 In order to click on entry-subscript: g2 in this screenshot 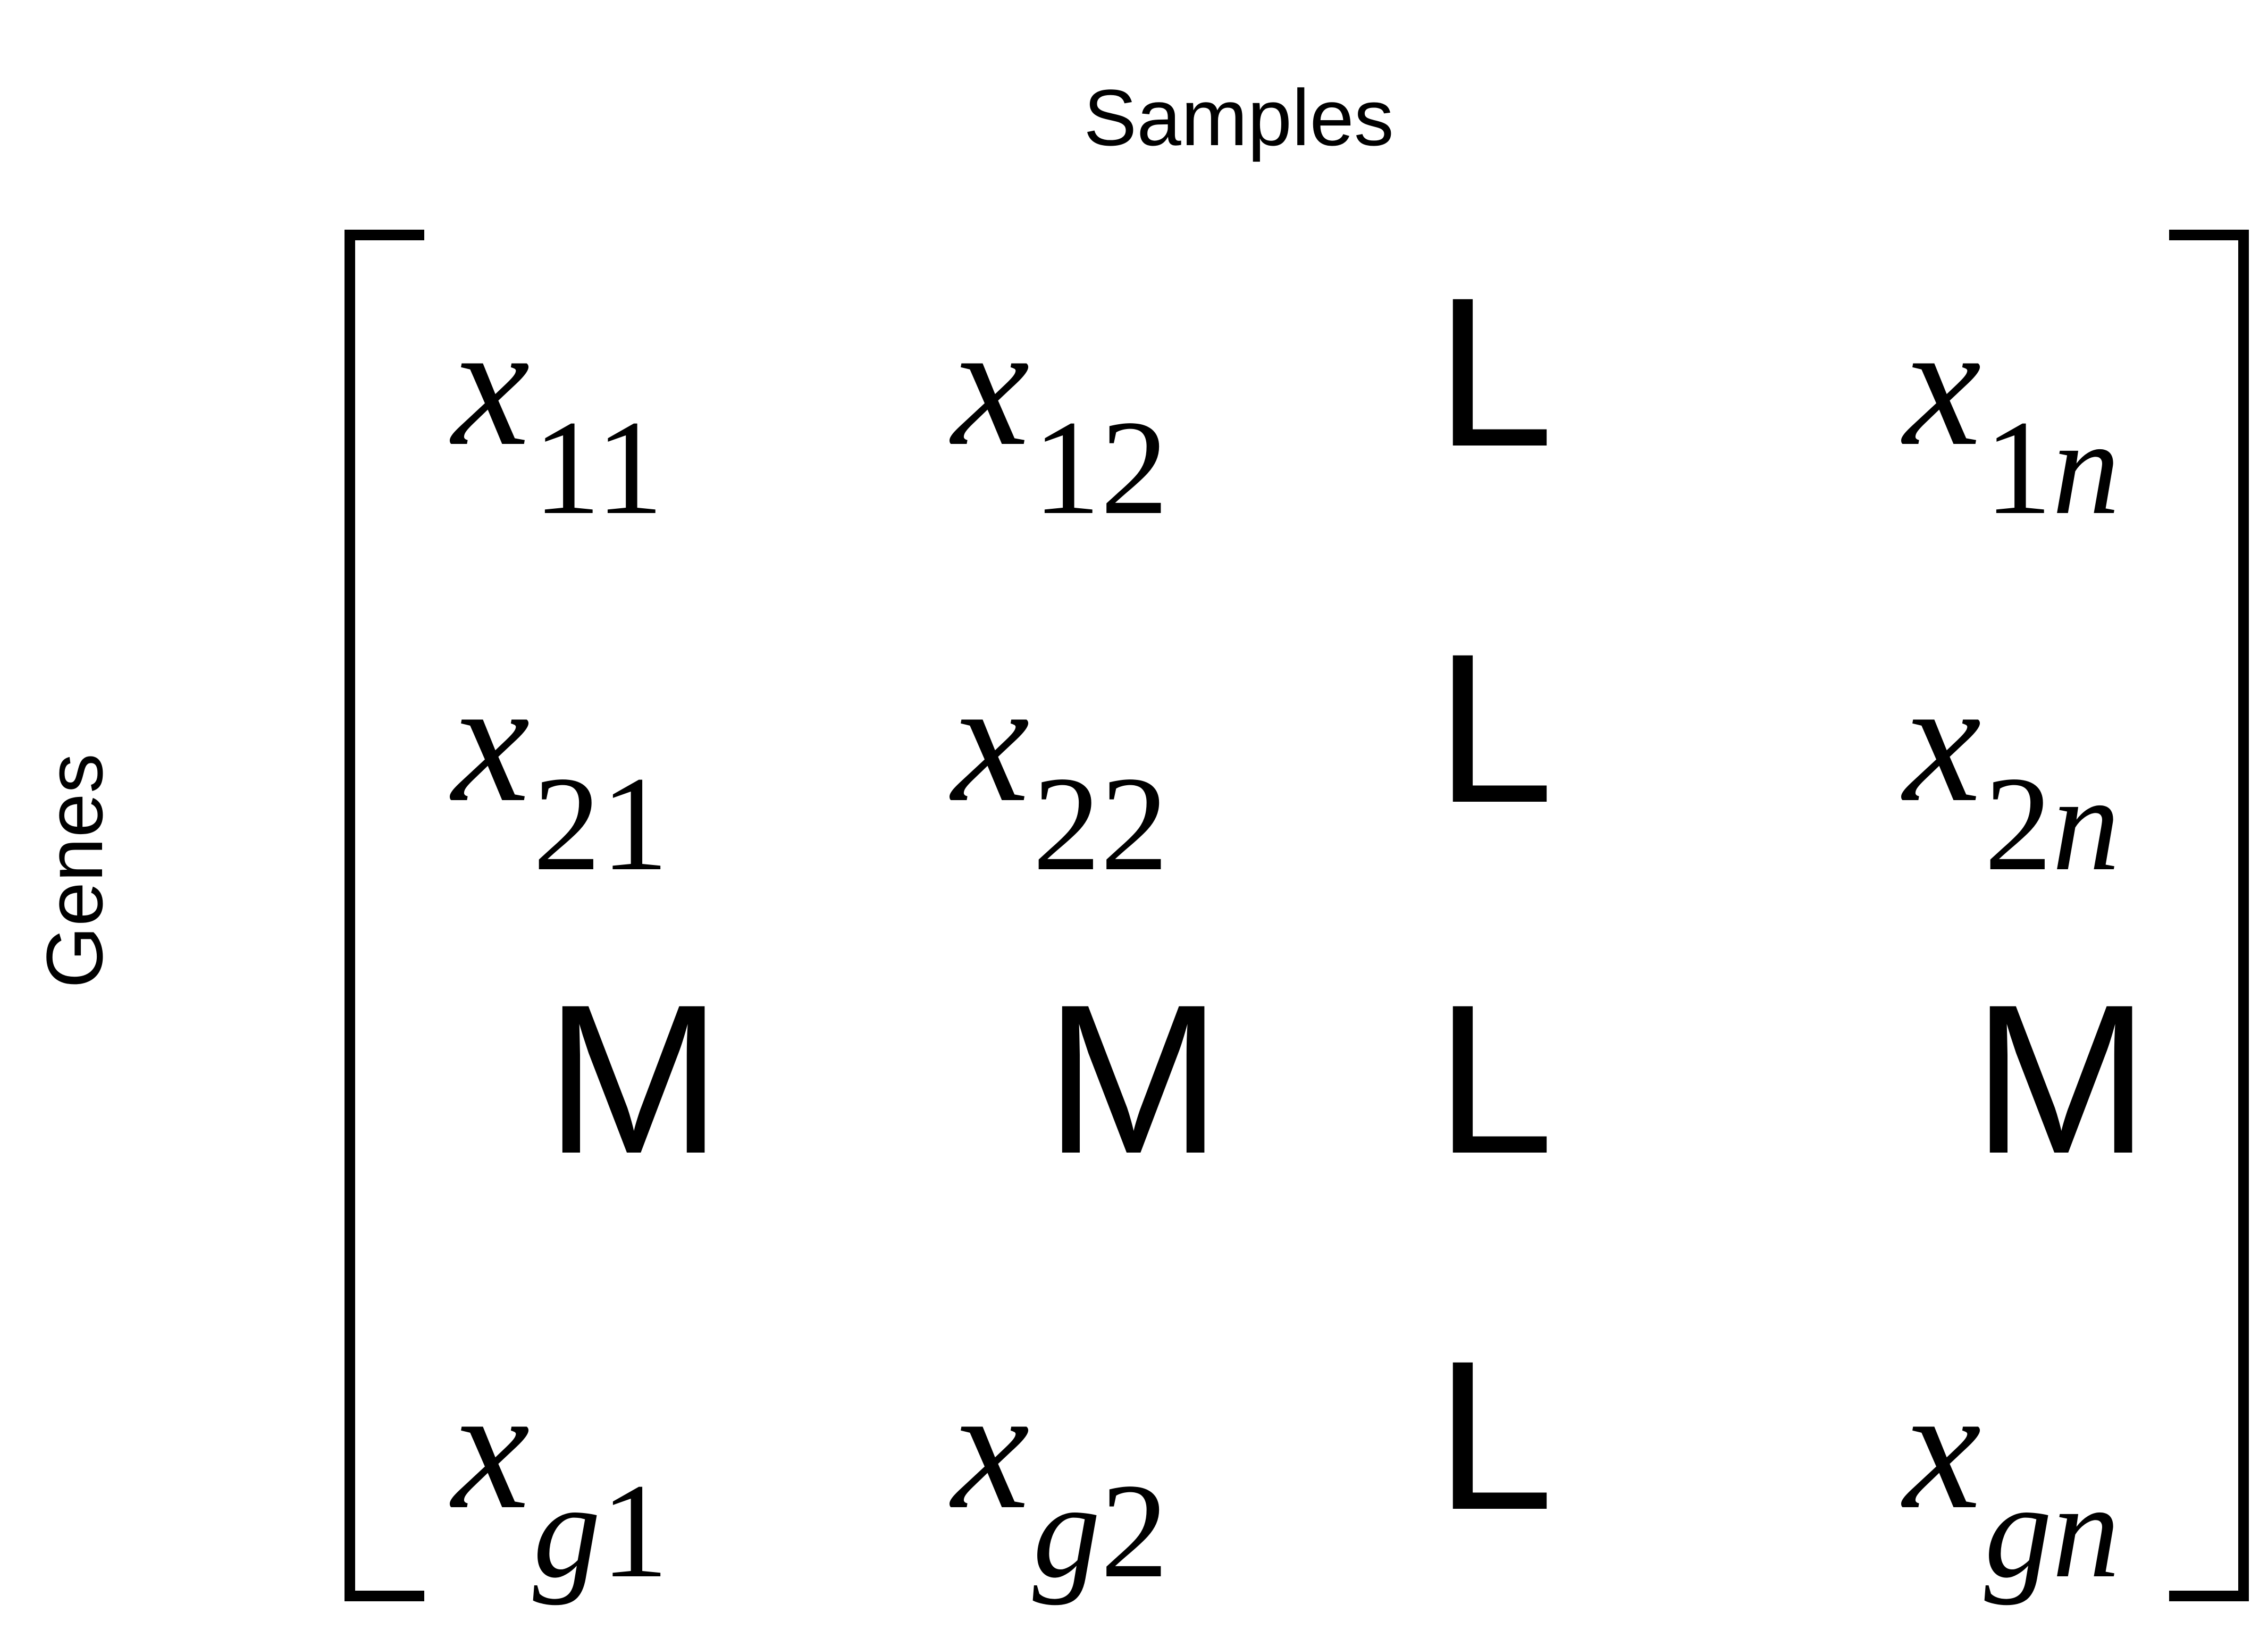, I will do `click(1100, 1531)`.